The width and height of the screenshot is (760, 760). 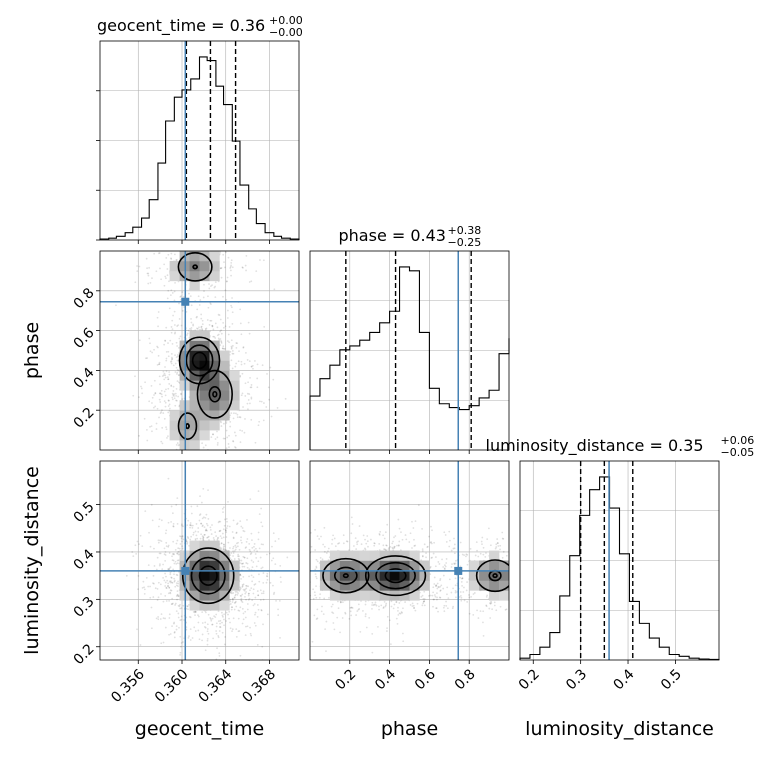 What do you see at coordinates (619, 729) in the screenshot?
I see `x-axis-label-luminosity_distance: luminosity_distance` at bounding box center [619, 729].